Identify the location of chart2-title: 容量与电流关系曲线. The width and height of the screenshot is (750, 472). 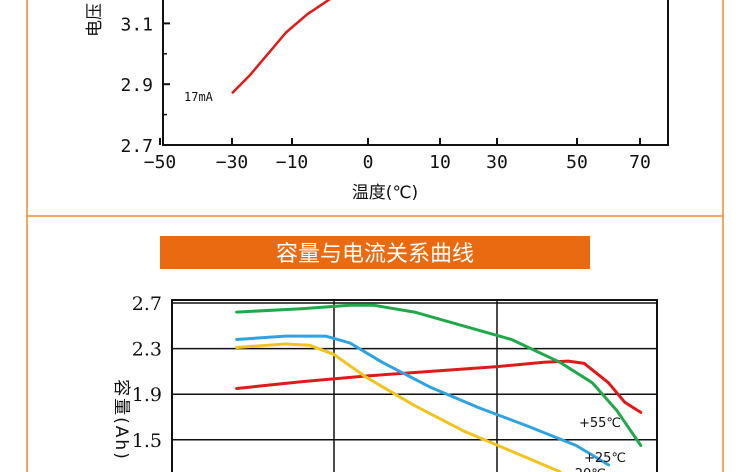
(375, 254).